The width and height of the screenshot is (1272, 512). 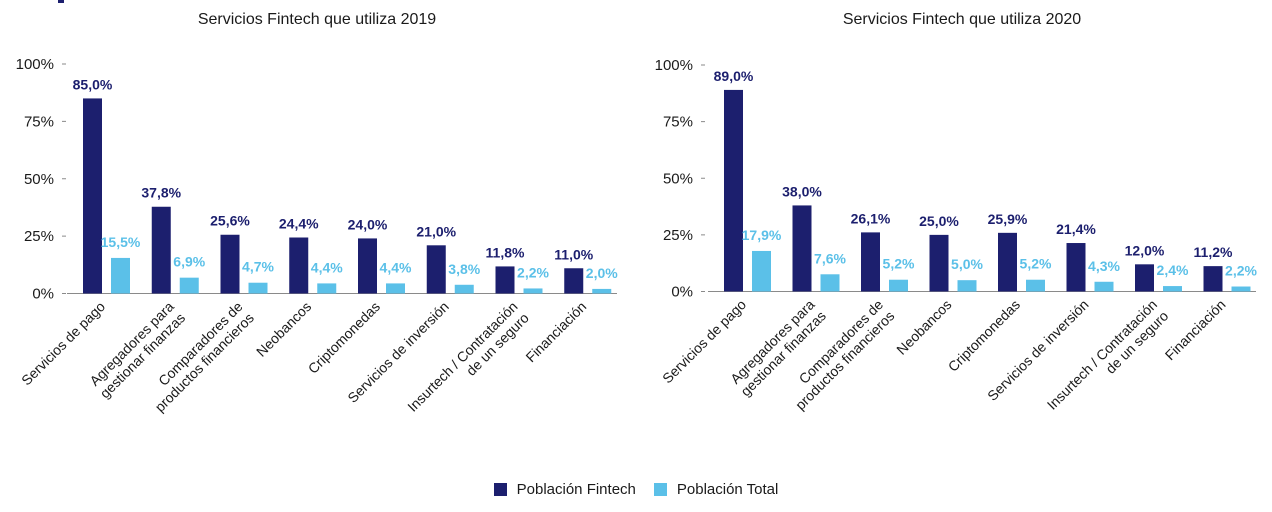 What do you see at coordinates (1173, 270) in the screenshot?
I see `data-label-total: 2,4%` at bounding box center [1173, 270].